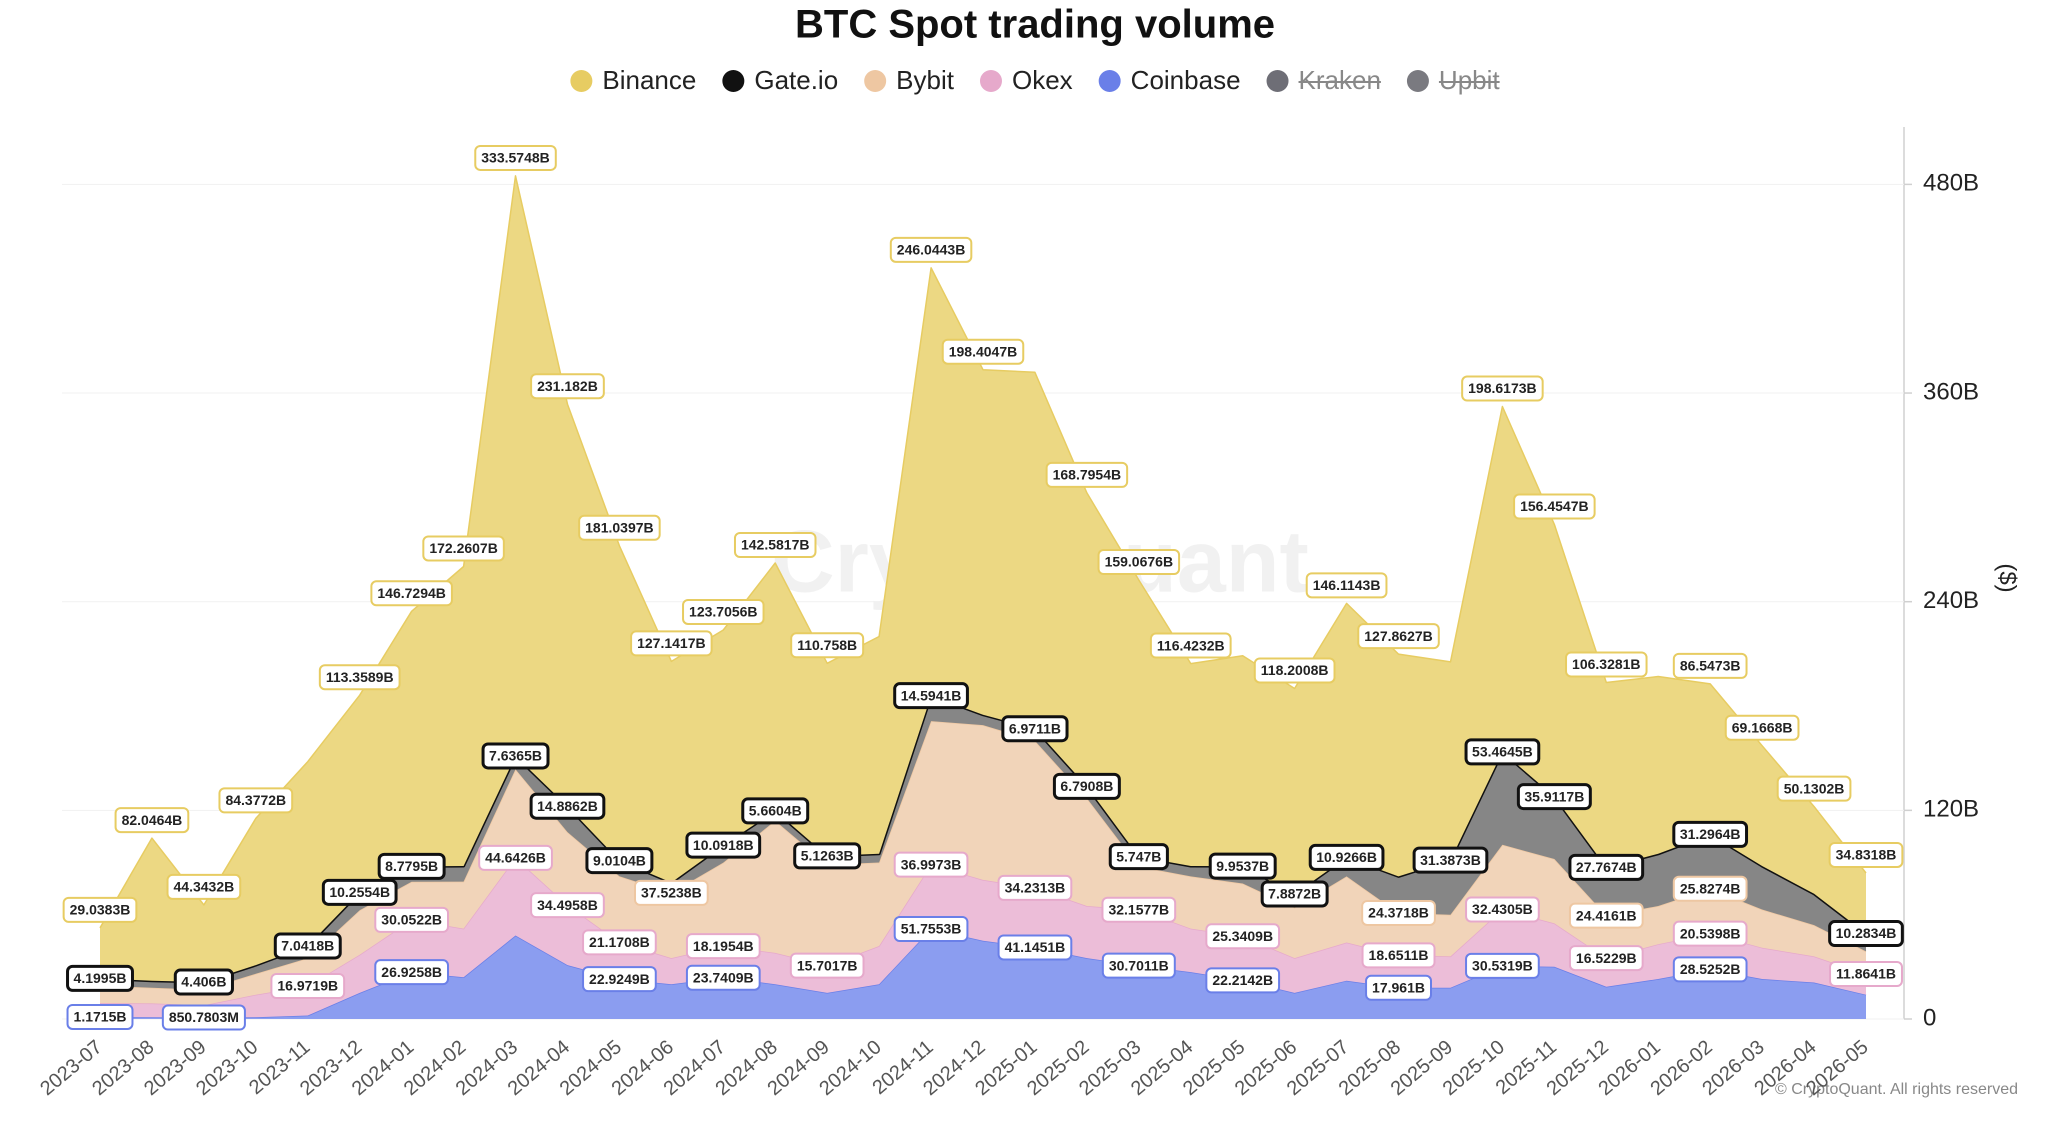 This screenshot has height=1142, width=2048. I want to click on data-label-text: 44.3432B, so click(204, 887).